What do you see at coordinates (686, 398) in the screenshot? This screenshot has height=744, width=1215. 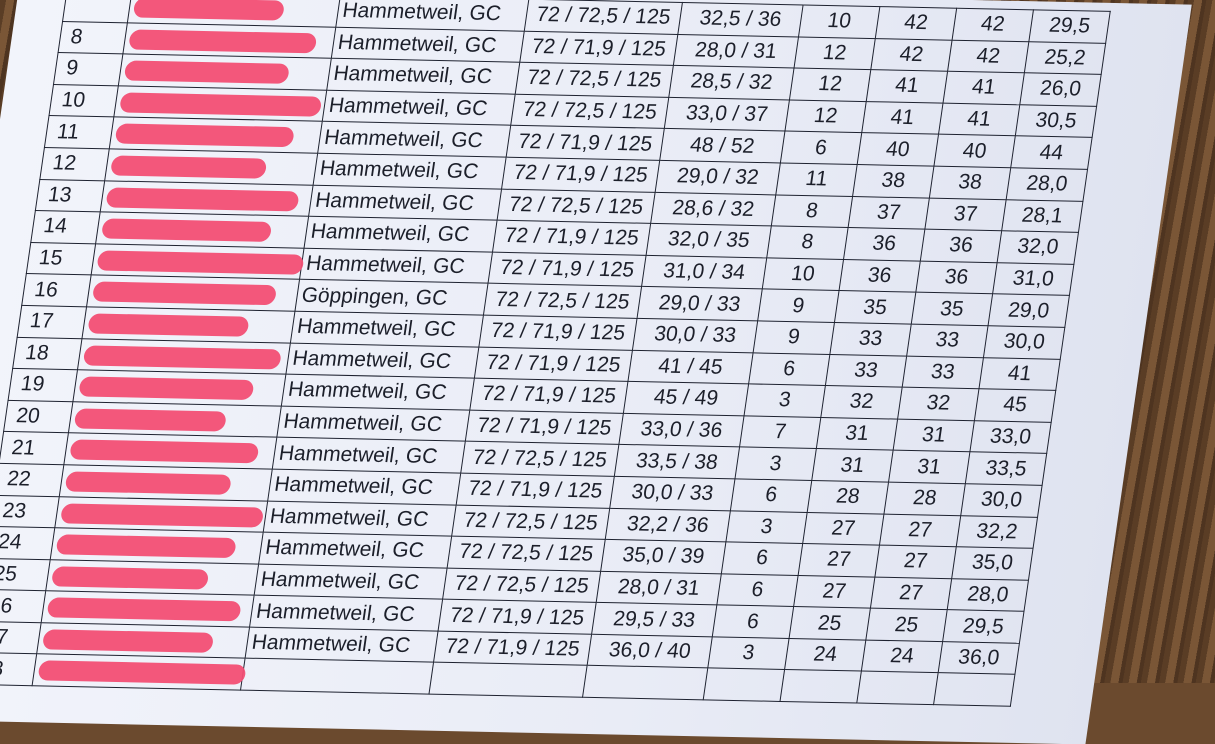 I see `handicap-cell: 45 / 49` at bounding box center [686, 398].